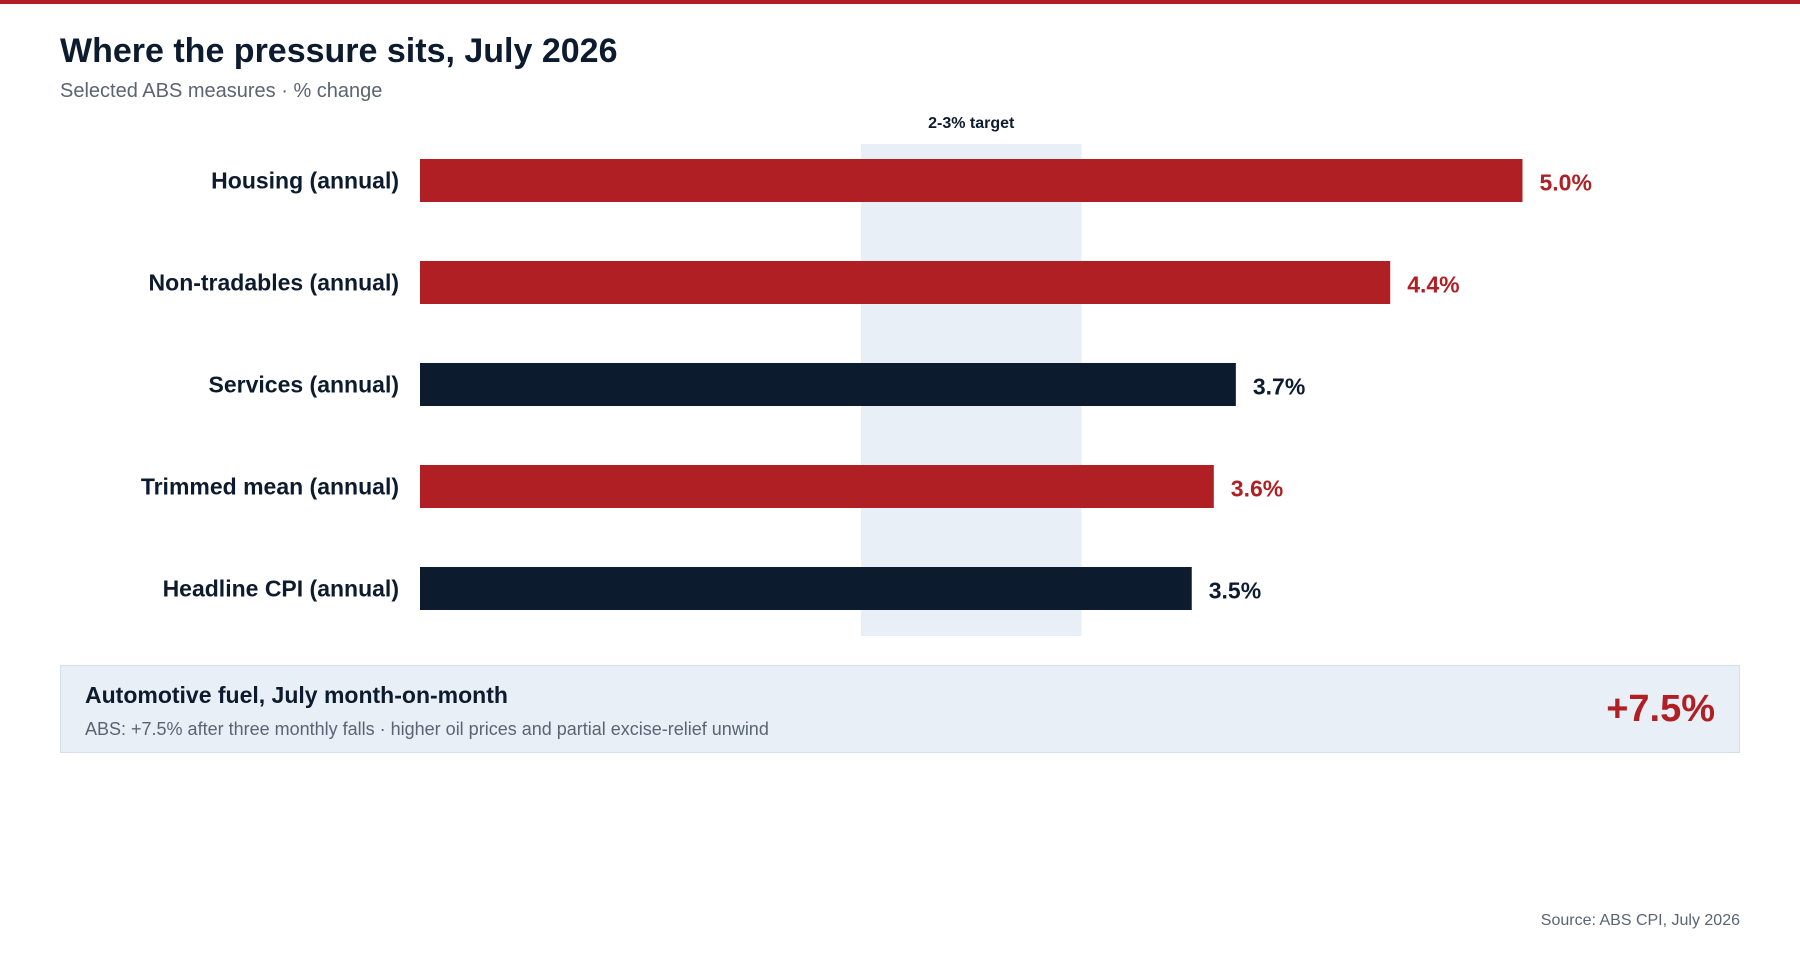 This screenshot has width=1800, height=960. I want to click on value-label: 3.7%, so click(1279, 387).